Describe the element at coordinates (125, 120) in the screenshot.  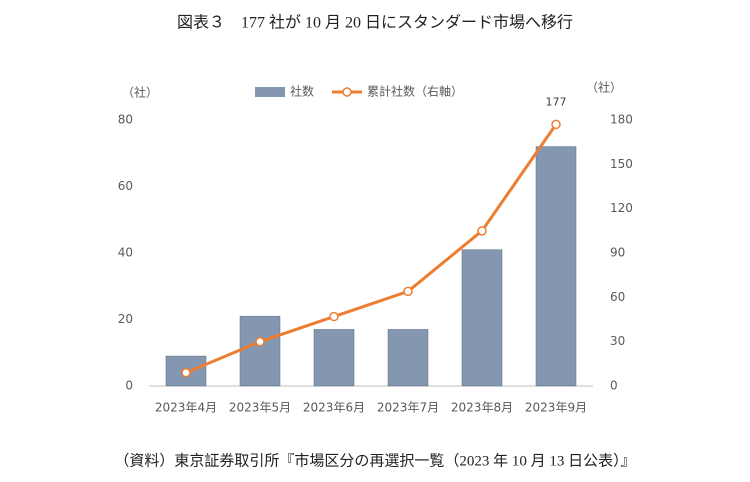
I see `y-tick-label: 80` at that location.